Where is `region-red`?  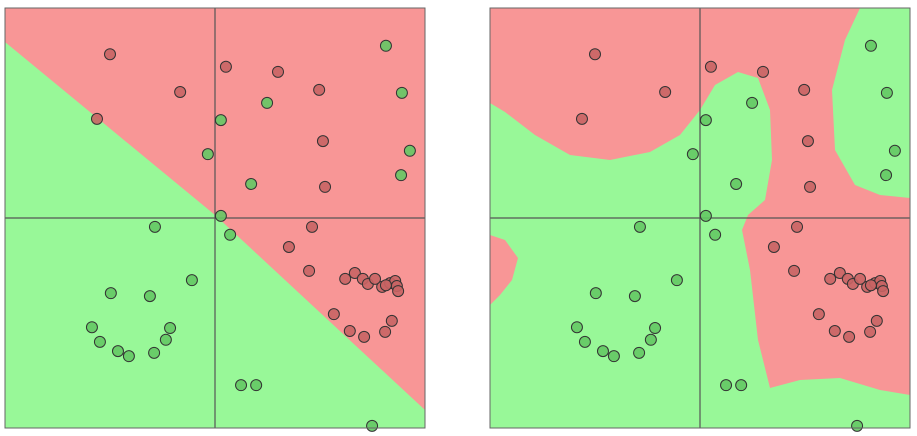
region-red is located at coordinates (504, 270).